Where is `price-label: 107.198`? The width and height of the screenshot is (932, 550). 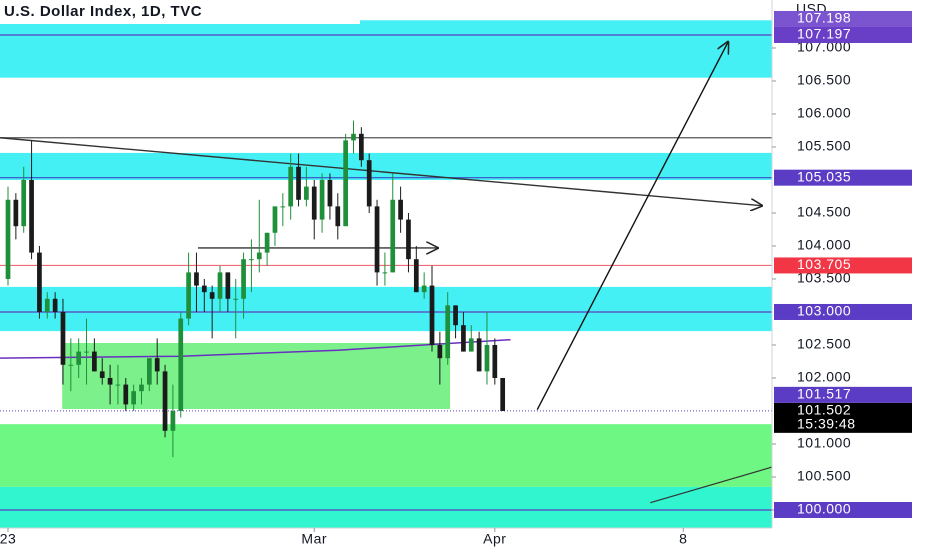
price-label: 107.198 is located at coordinates (824, 18).